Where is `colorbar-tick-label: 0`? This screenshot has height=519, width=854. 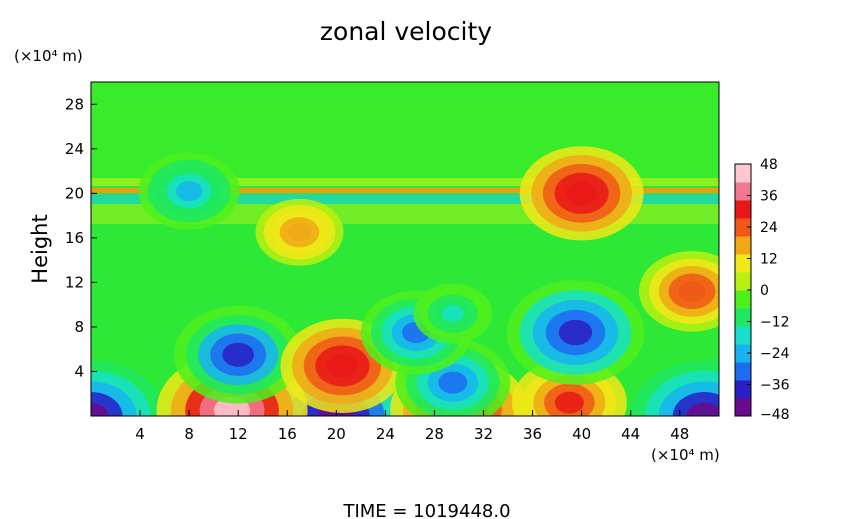
colorbar-tick-label: 0 is located at coordinates (764, 291).